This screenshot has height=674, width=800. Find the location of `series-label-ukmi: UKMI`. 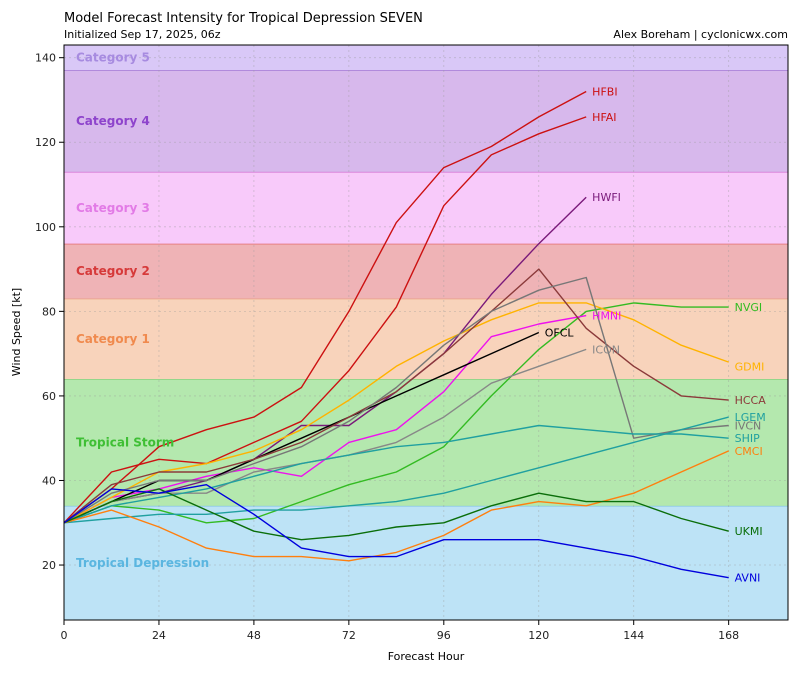

series-label-ukmi: UKMI is located at coordinates (749, 531).